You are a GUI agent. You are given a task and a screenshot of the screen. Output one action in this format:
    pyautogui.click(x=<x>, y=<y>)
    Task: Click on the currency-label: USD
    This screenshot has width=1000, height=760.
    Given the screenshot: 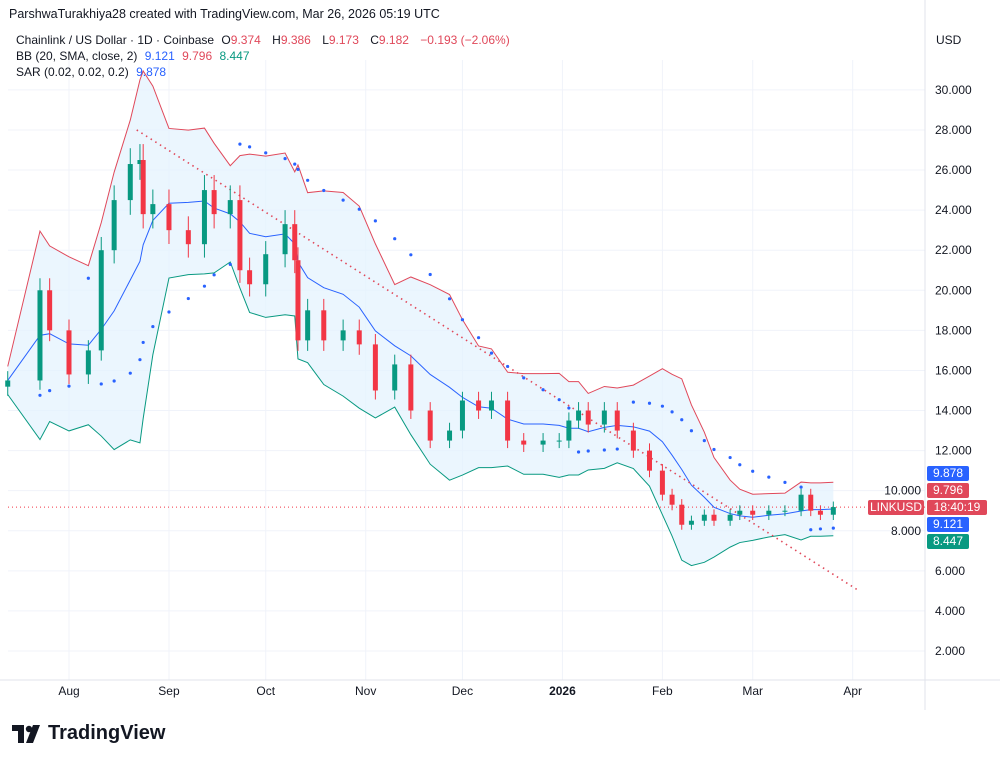 What is the action you would take?
    pyautogui.click(x=949, y=40)
    